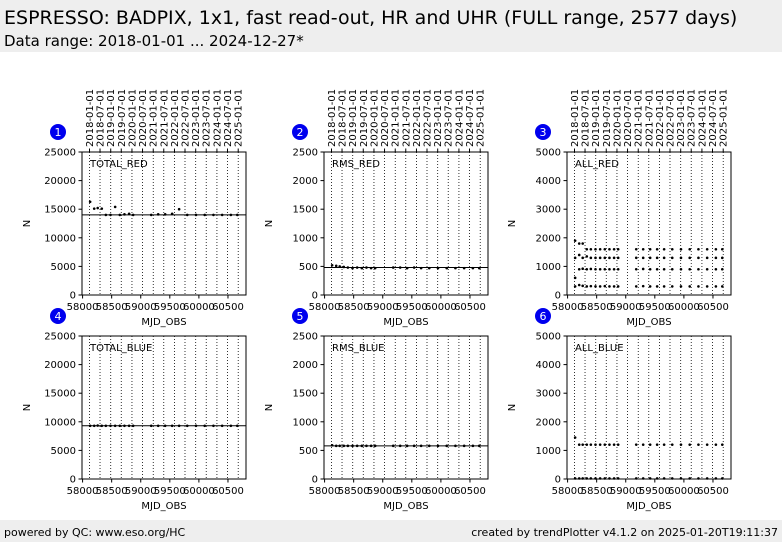 The image size is (782, 542). What do you see at coordinates (406, 118) in the screenshot?
I see `top-tick-label: 2021-07-01` at bounding box center [406, 118].